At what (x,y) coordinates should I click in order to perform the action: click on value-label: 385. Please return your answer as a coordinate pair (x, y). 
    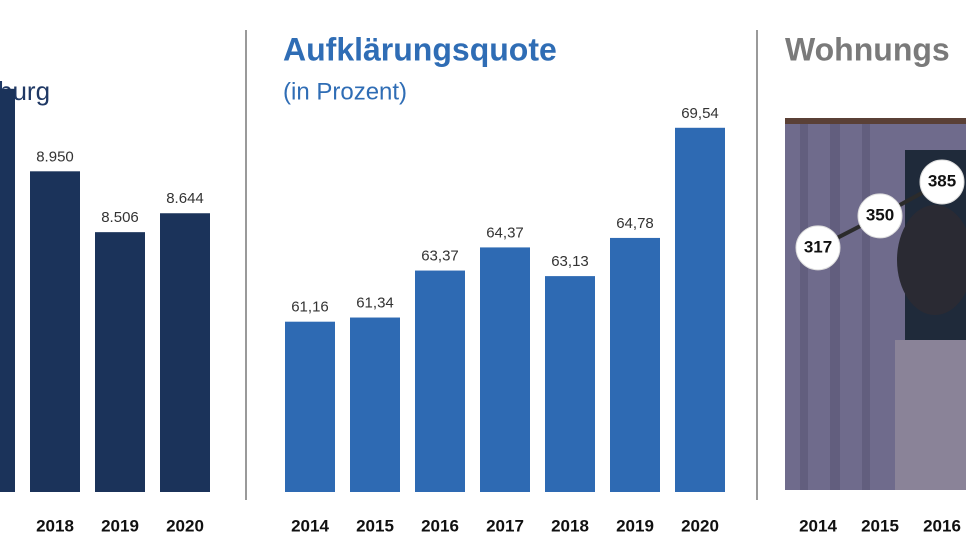
    Looking at the image, I should click on (942, 180).